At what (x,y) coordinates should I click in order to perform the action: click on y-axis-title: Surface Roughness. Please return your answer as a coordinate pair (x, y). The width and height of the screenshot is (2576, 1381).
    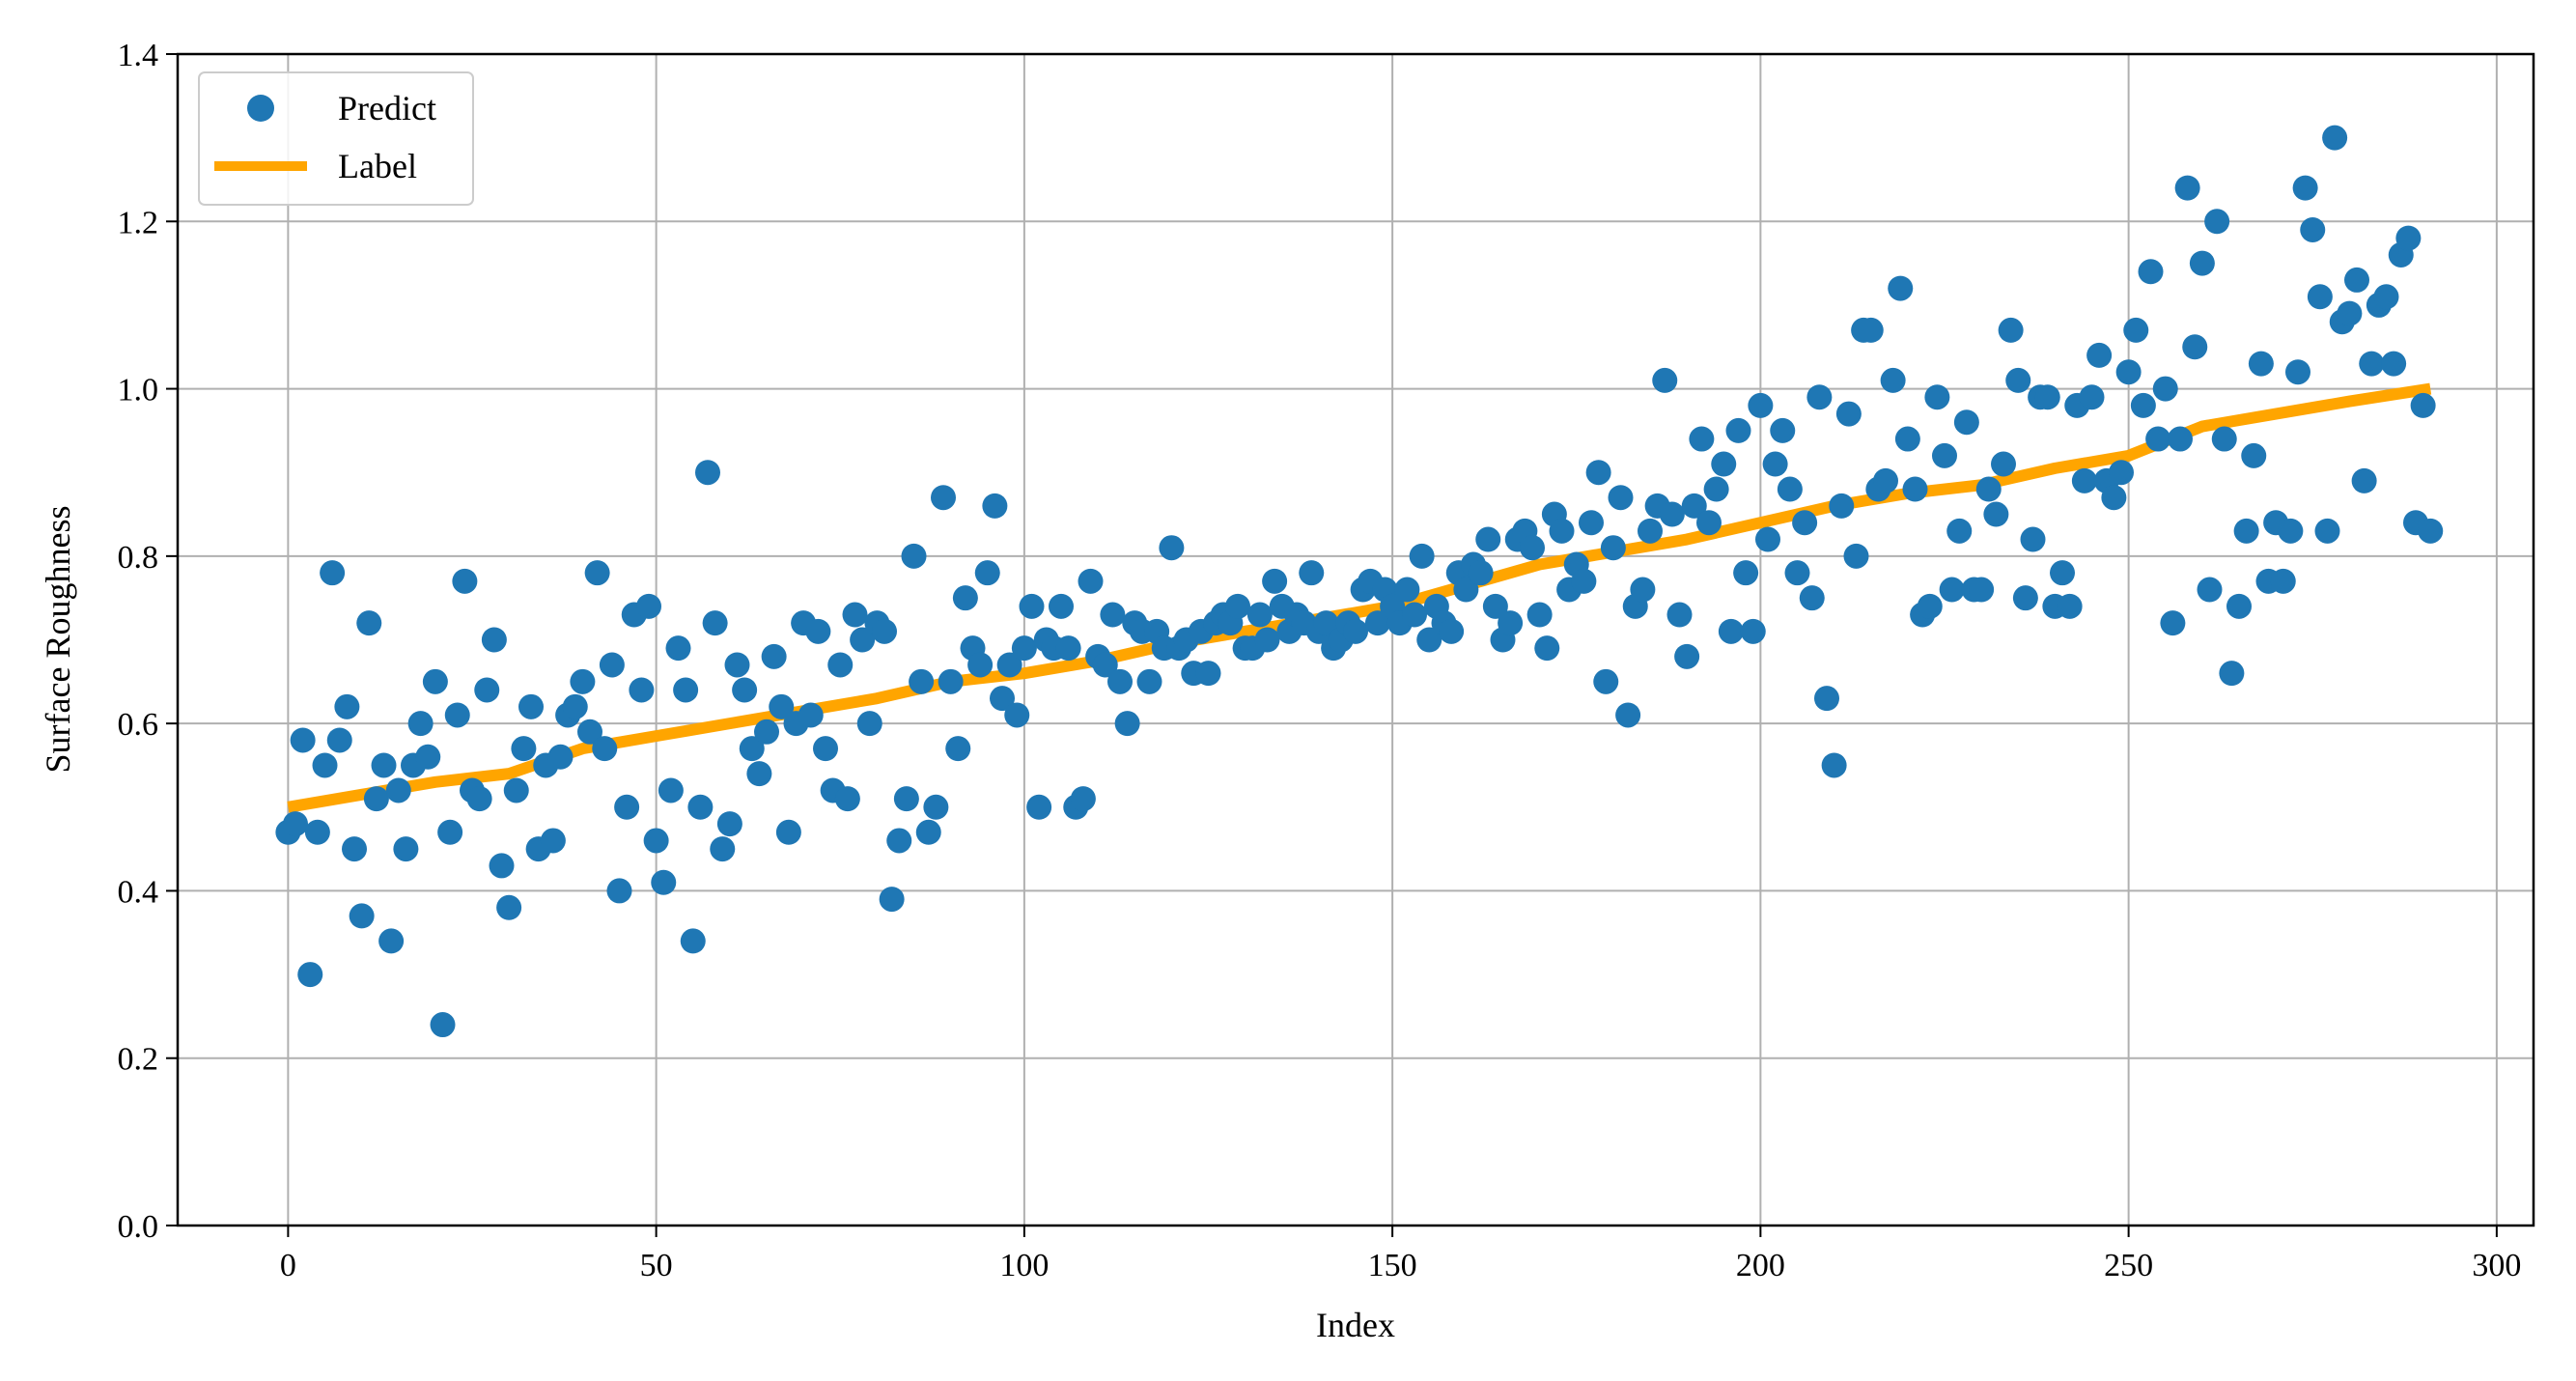
    Looking at the image, I should click on (58, 640).